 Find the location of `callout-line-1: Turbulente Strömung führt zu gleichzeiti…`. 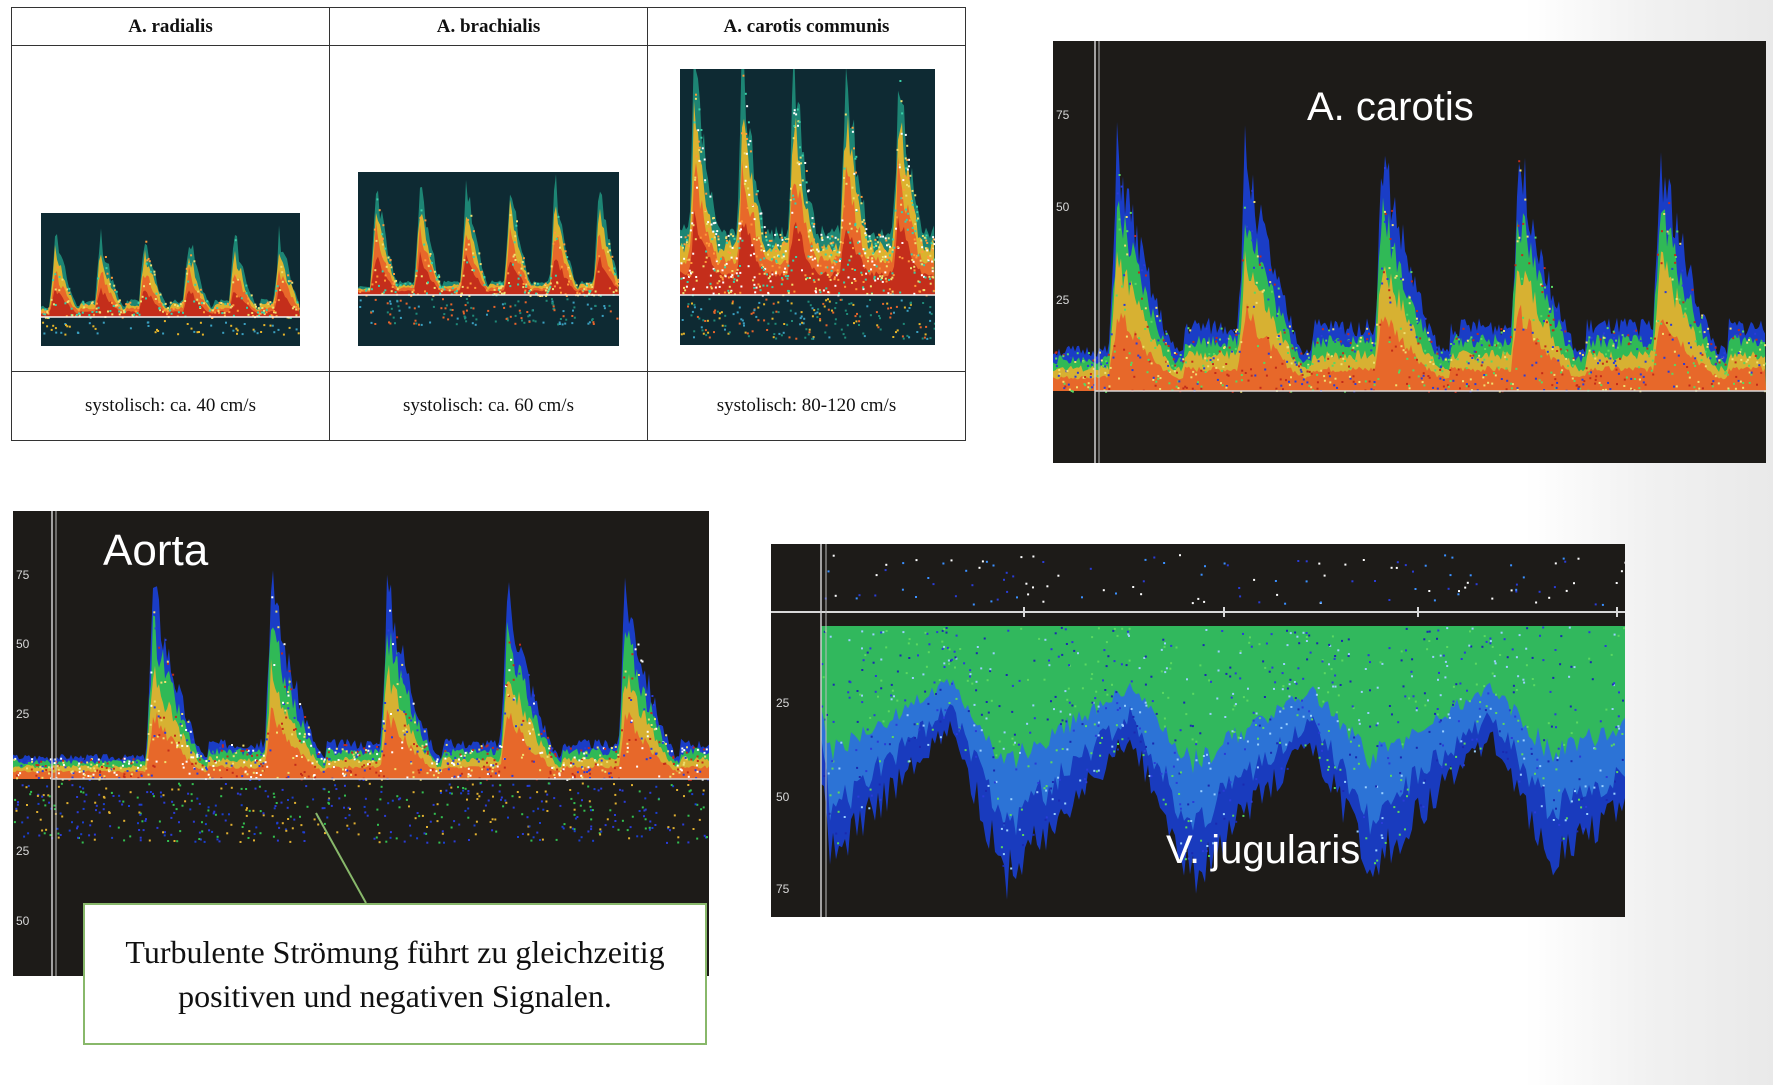

callout-line-1: Turbulente Strömung führt zu gleichzeiti… is located at coordinates (395, 952).